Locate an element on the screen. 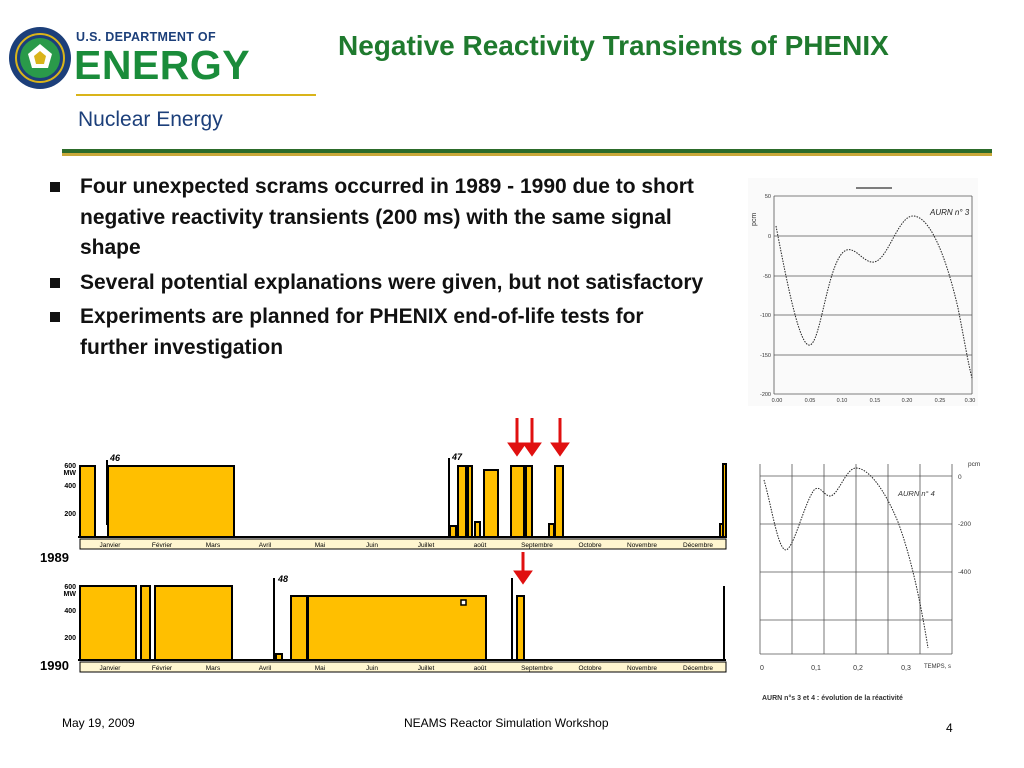 This screenshot has height=768, width=1024. footer-event: NEAMS Reactor Simulation Workshop is located at coordinates (506, 723).